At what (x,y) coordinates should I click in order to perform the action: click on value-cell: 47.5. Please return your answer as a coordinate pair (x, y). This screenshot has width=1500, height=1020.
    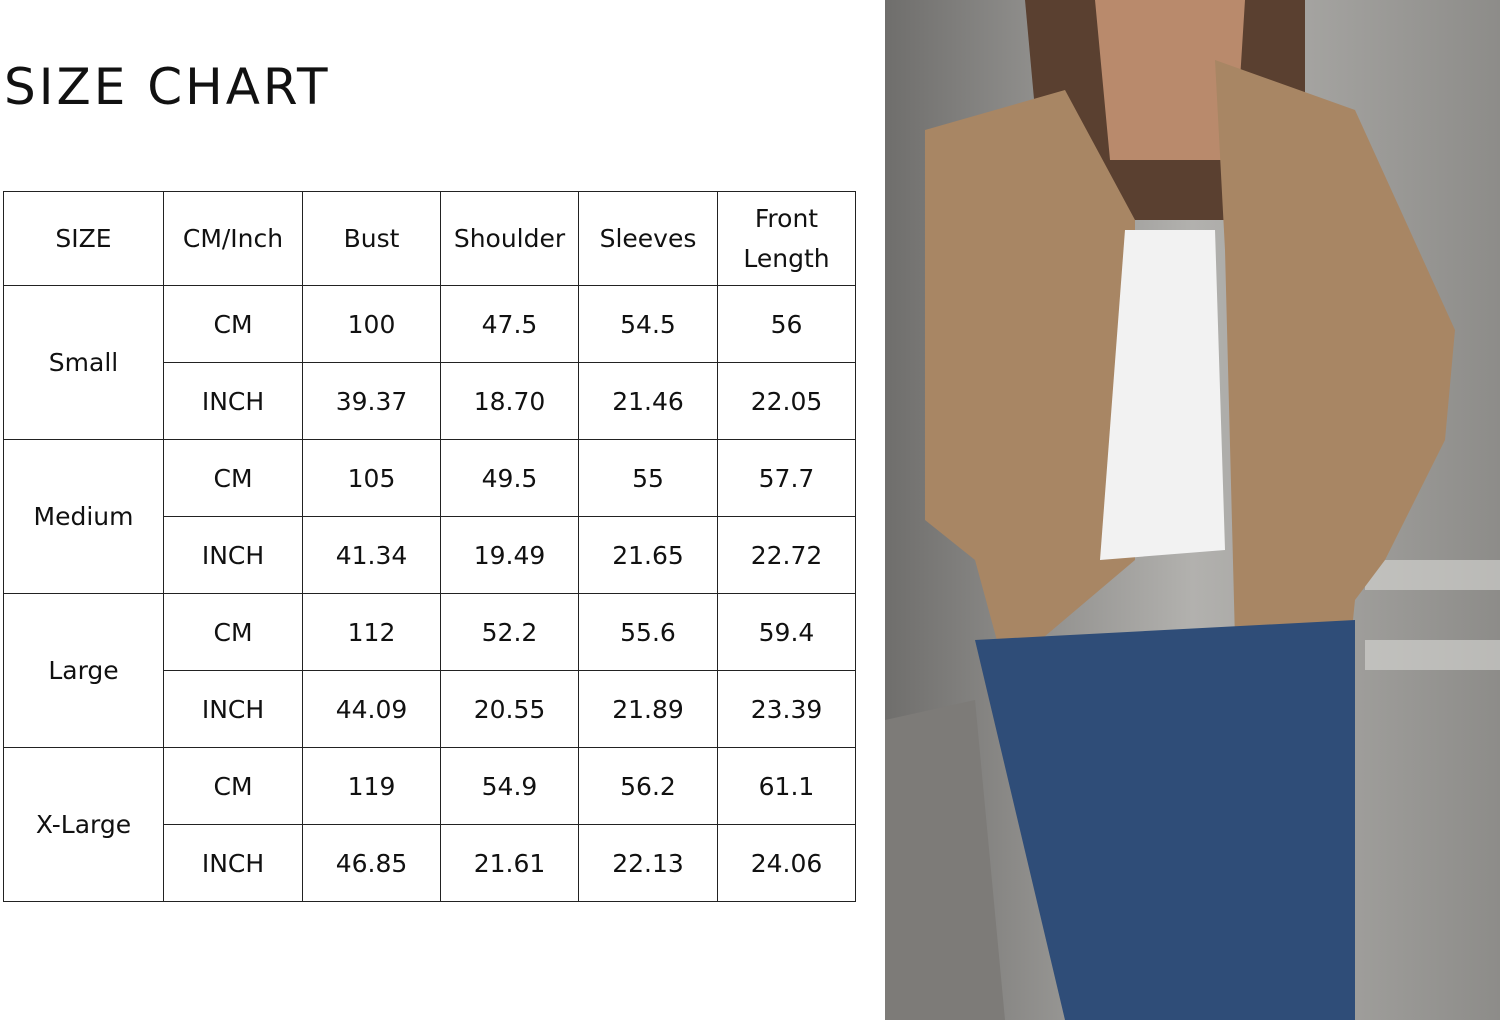
    Looking at the image, I should click on (509, 324).